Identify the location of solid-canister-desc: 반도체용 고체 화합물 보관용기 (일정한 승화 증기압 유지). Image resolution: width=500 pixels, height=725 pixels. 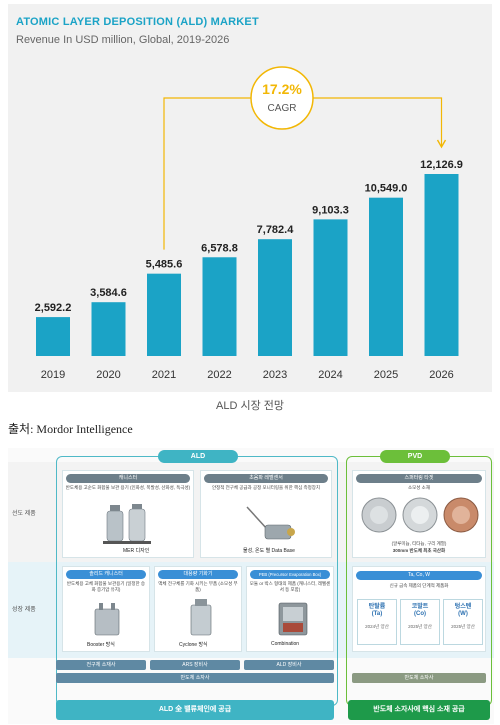
(106, 586).